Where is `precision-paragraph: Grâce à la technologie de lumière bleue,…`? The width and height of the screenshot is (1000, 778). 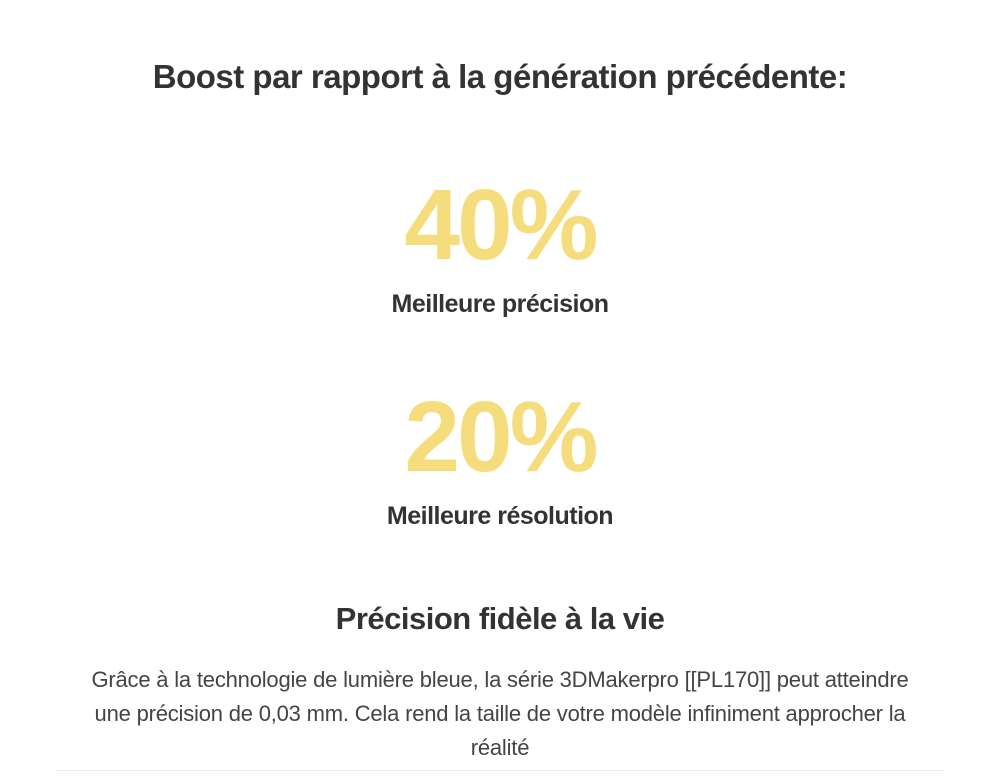 precision-paragraph: Grâce à la technologie de lumière bleue,… is located at coordinates (500, 714).